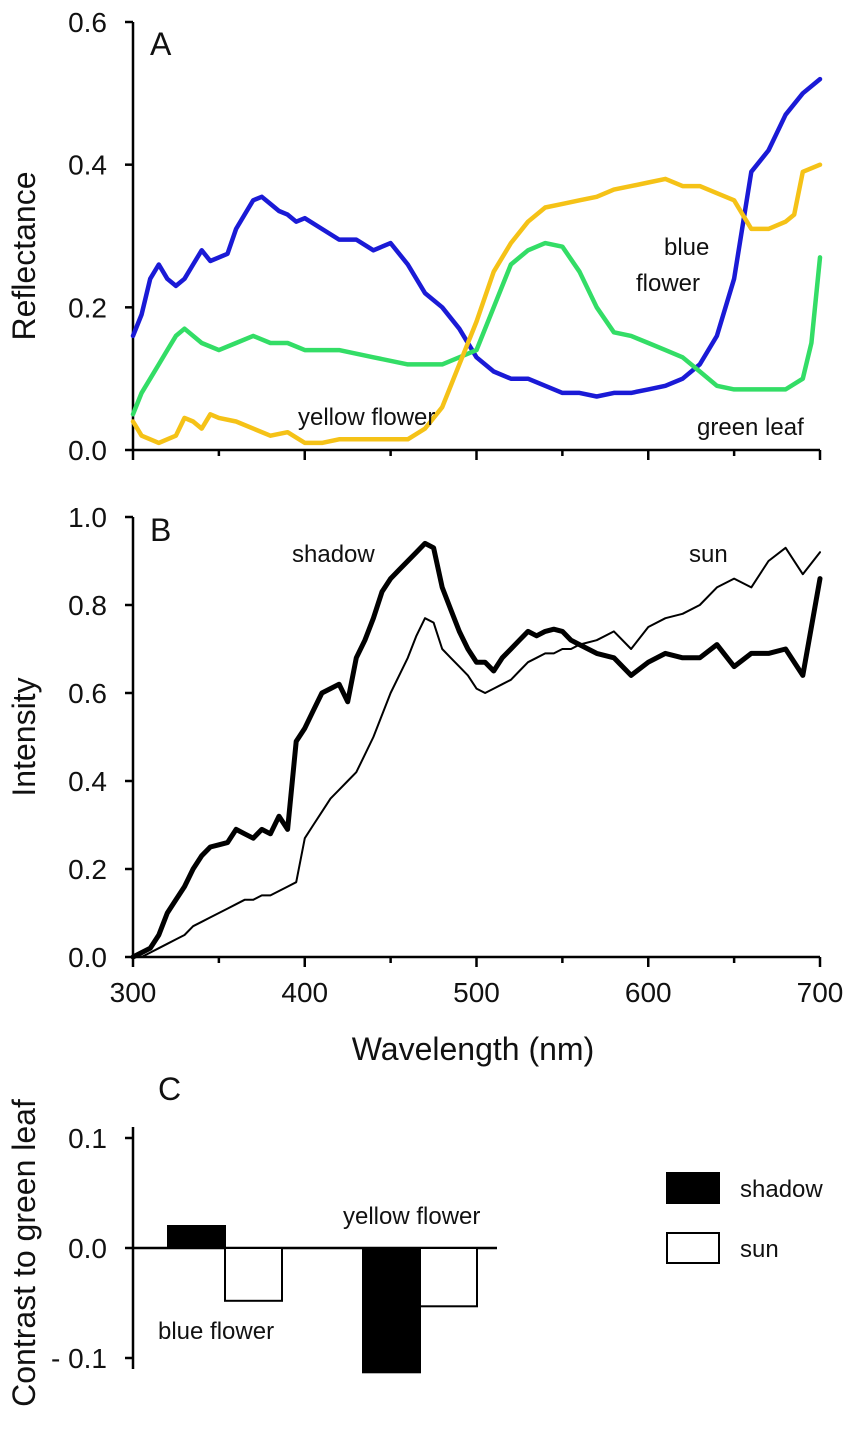 The height and width of the screenshot is (1437, 851). What do you see at coordinates (448, 1277) in the screenshot?
I see `bar-yellow-flower-sun` at bounding box center [448, 1277].